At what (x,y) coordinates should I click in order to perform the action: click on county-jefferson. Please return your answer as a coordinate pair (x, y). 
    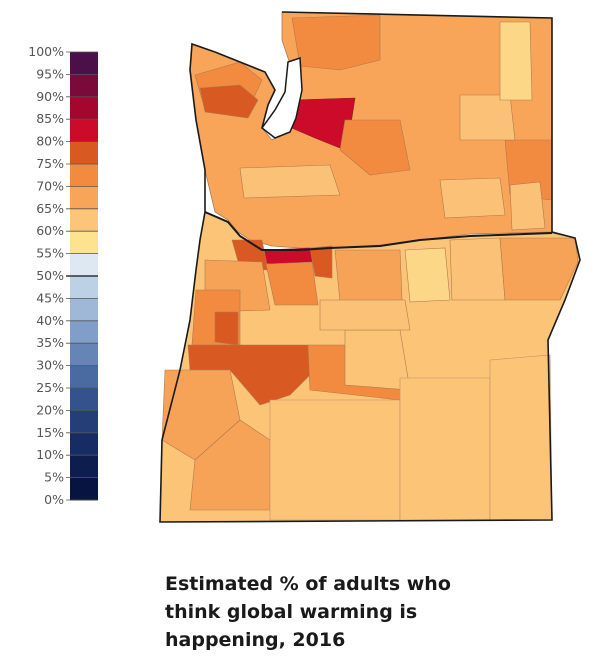
    Looking at the image, I should click on (365, 315).